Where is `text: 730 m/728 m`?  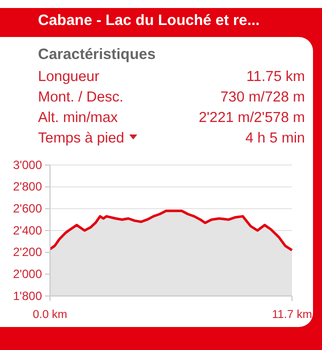 text: 730 m/728 m is located at coordinates (262, 98).